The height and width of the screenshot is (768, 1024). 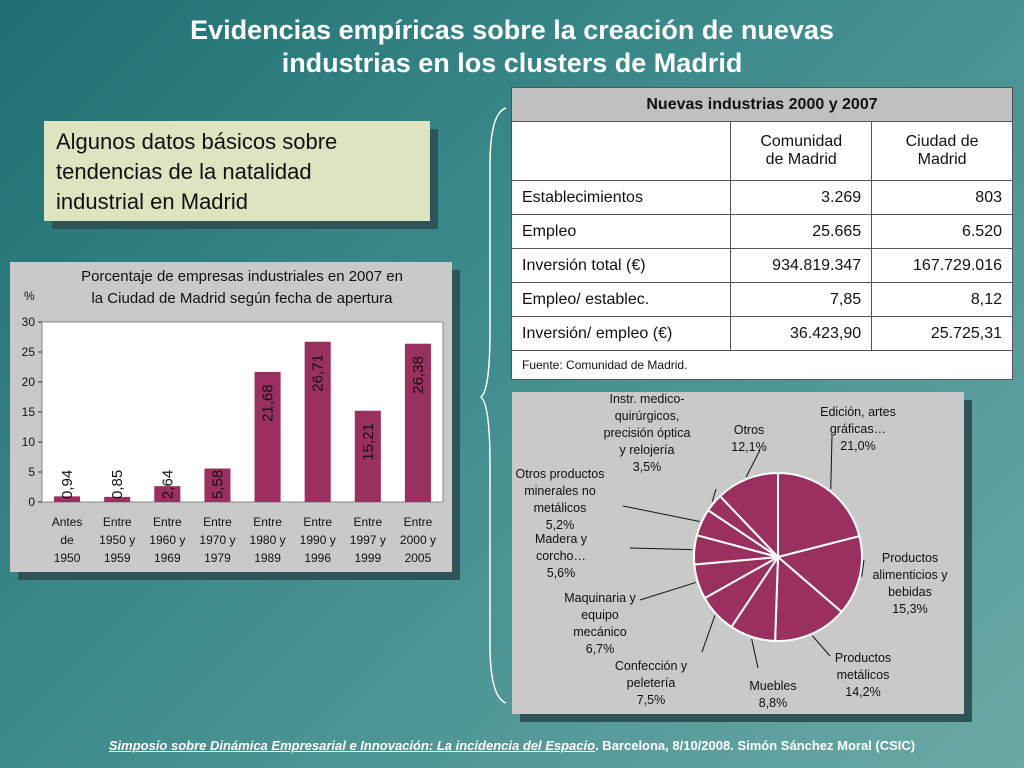 I want to click on data-label: 15,21, so click(x=368, y=442).